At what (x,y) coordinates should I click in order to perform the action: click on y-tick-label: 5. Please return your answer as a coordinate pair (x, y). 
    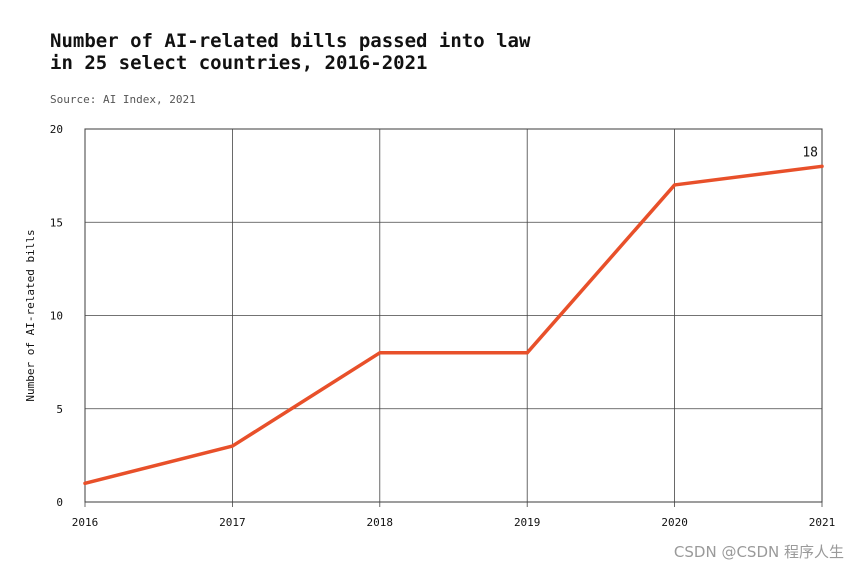
    Looking at the image, I should click on (59, 409).